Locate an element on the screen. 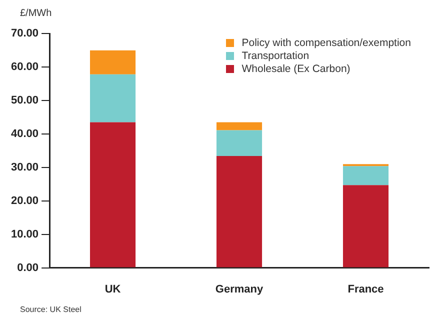  y-tick-label: 20.00 is located at coordinates (24, 200).